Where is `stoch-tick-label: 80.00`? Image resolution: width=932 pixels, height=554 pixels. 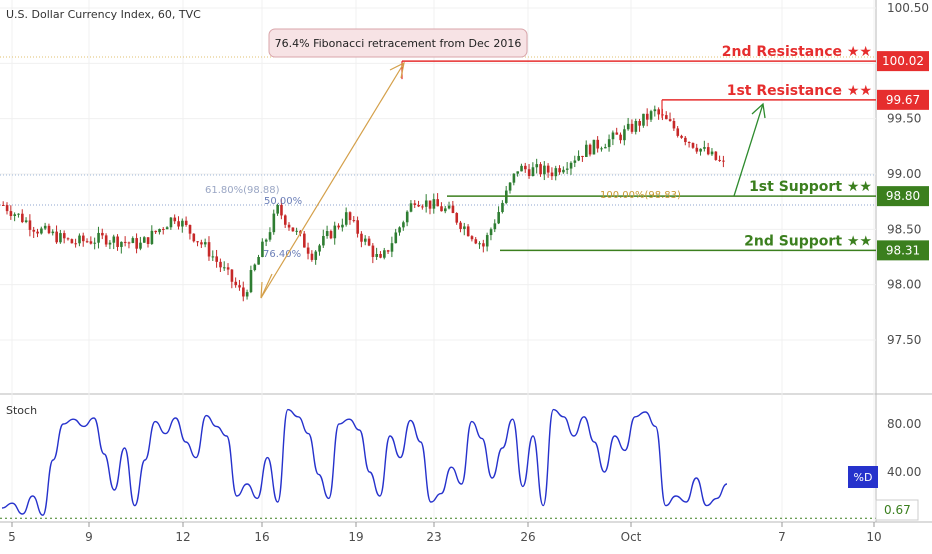
stoch-tick-label: 80.00 is located at coordinates (904, 424).